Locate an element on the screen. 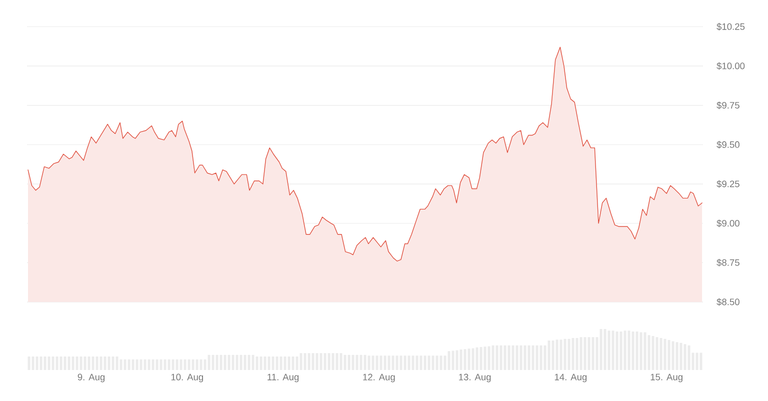 The height and width of the screenshot is (401, 768). x-tick-label: 14. Aug is located at coordinates (570, 378).